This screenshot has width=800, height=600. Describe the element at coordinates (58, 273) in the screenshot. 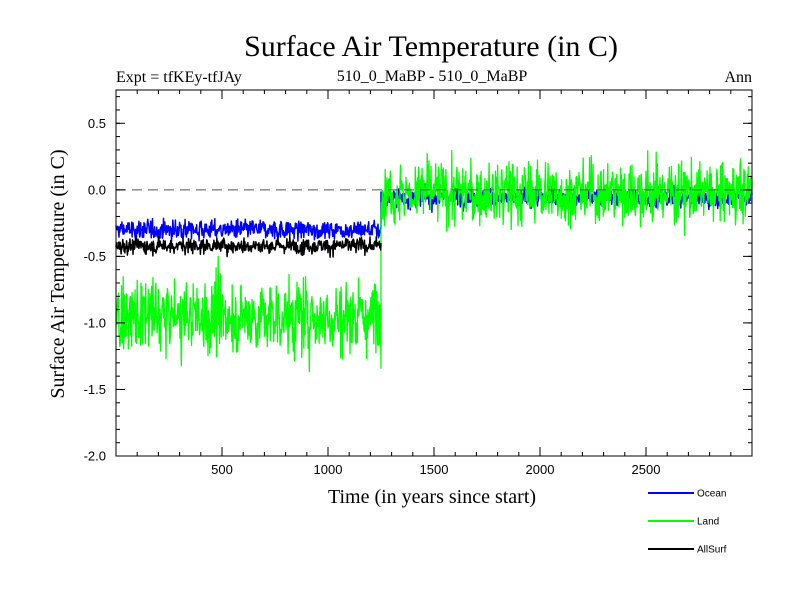

I see `y-axis-label: Surface Air Temperature (in C)` at that location.